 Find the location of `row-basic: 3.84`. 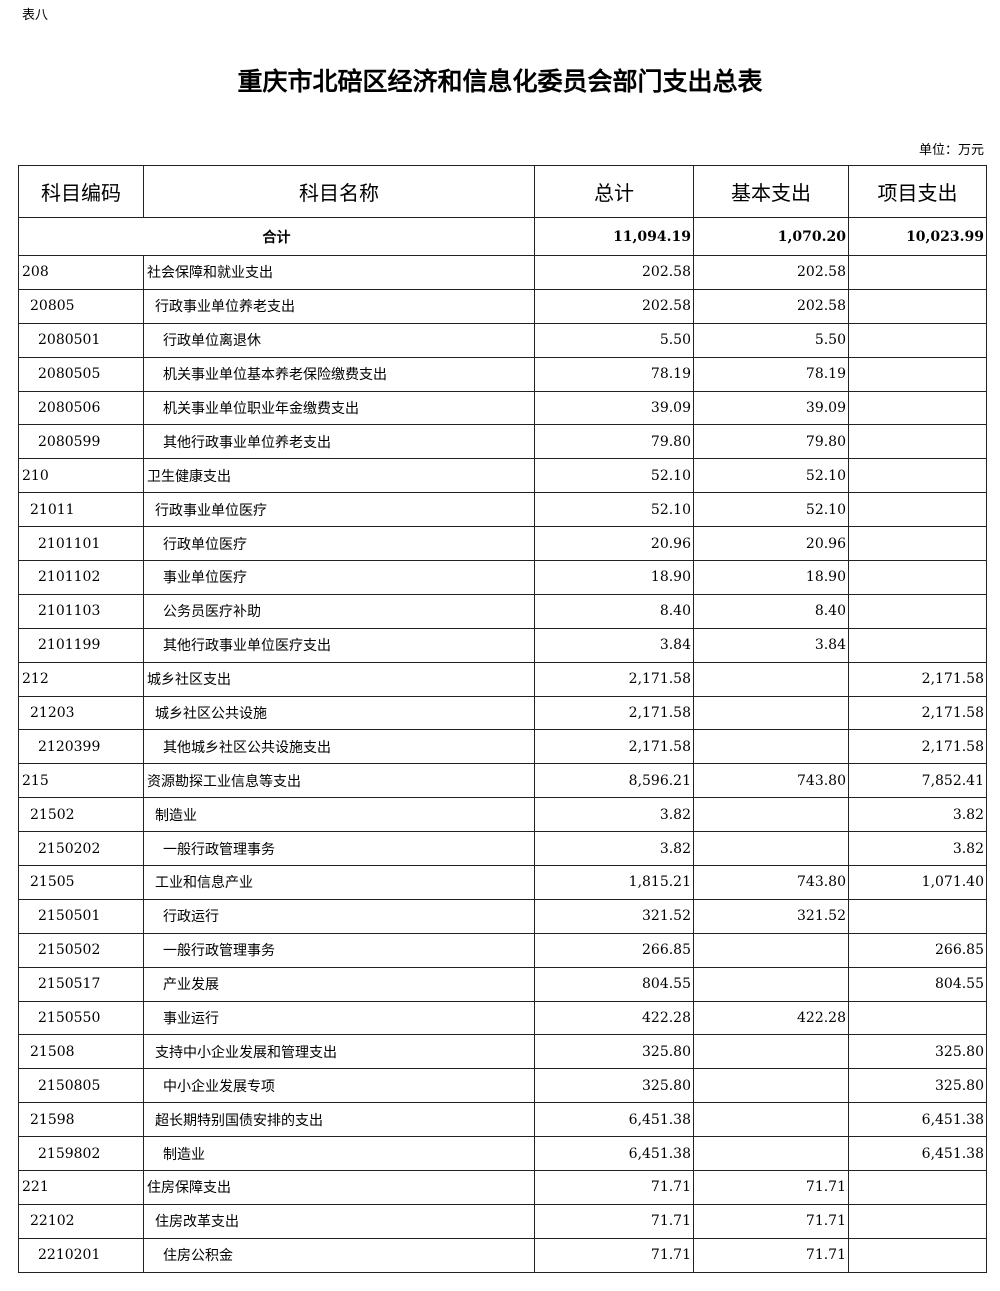

row-basic: 3.84 is located at coordinates (771, 645).